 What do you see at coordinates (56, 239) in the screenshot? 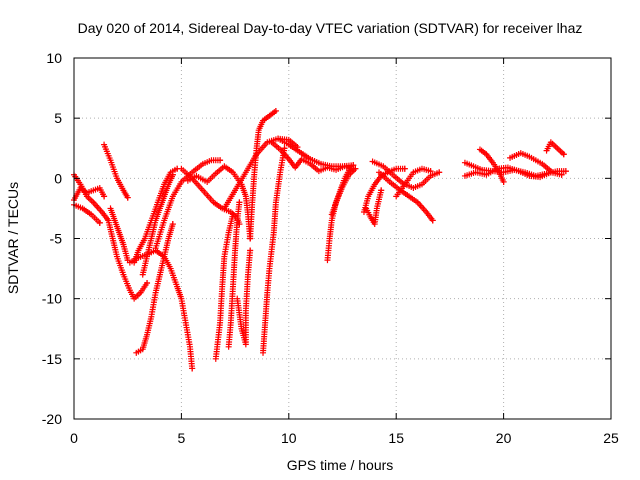
I see `y-tick-label: -5` at bounding box center [56, 239].